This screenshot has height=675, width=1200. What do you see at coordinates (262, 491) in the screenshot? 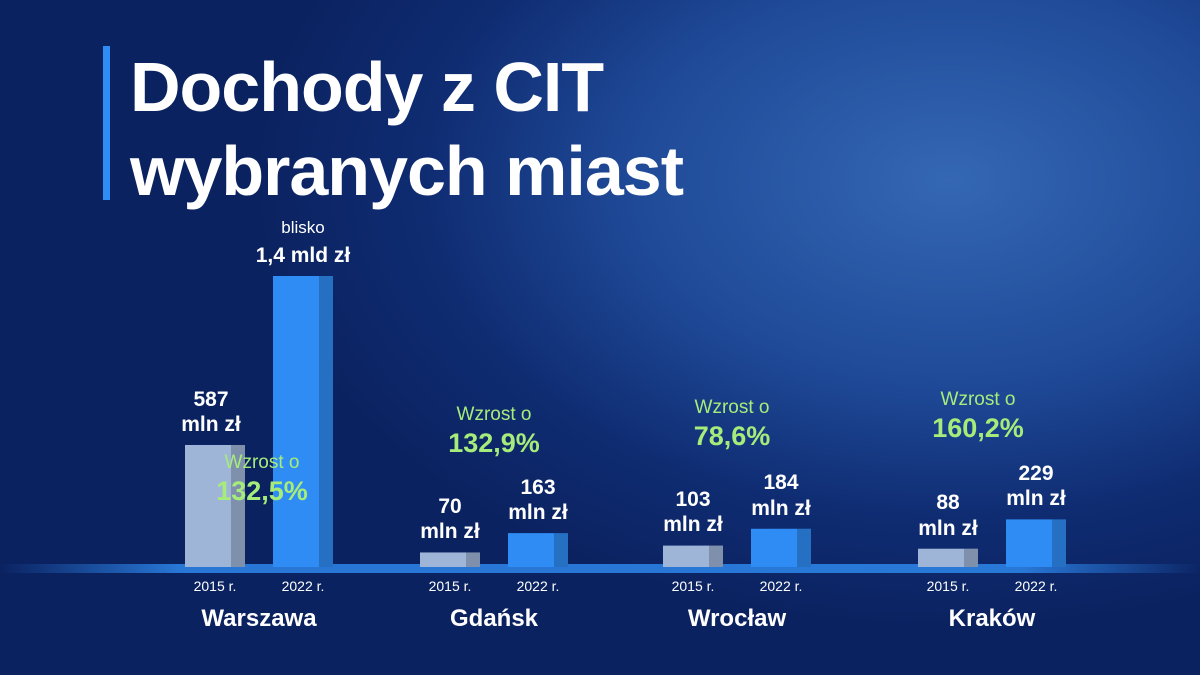
I see `growth-label: 132,5%` at bounding box center [262, 491].